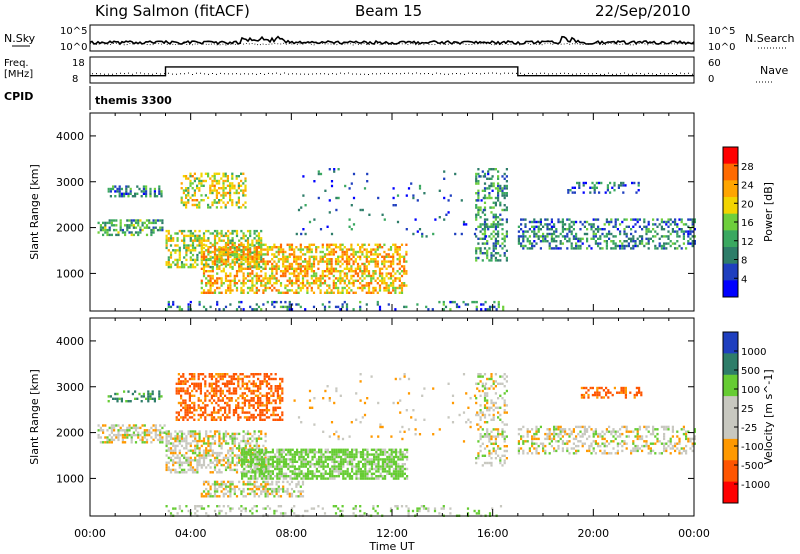  I want to click on power-ylabel: Slant Range [km], so click(34, 212).